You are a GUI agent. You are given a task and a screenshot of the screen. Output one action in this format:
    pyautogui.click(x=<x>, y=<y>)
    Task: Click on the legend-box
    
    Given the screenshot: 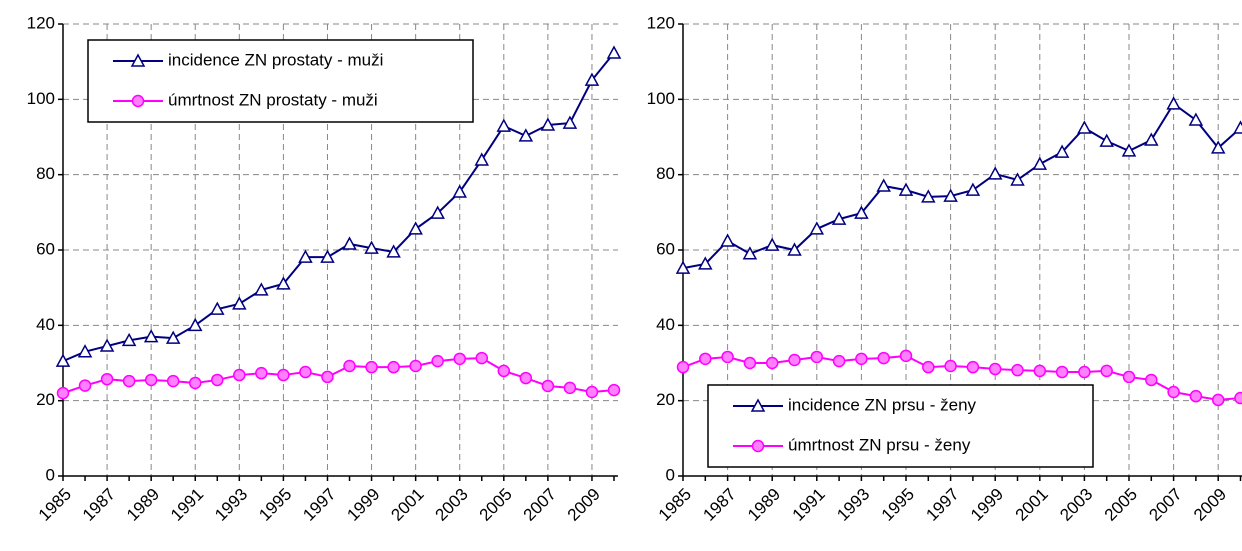 What is the action you would take?
    pyautogui.click(x=900, y=426)
    